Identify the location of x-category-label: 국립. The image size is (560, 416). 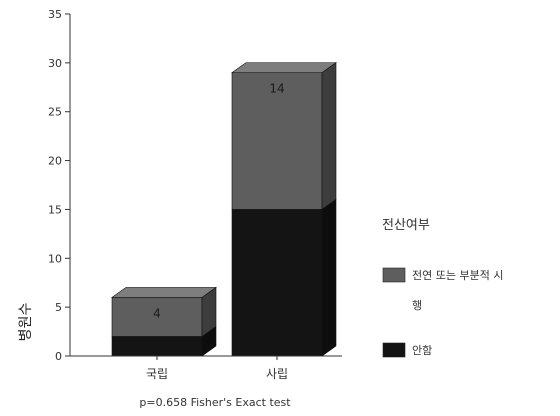
(157, 374).